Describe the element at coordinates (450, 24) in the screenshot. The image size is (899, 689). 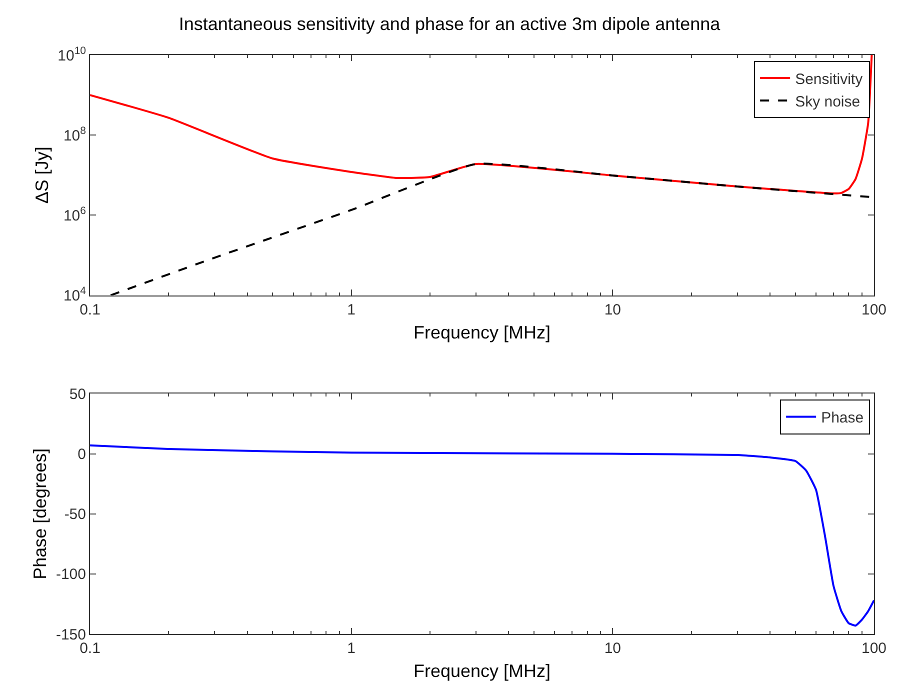
I see `chart-title: Instantaneous sensitivity and phase for an active 3m dipole antenna` at that location.